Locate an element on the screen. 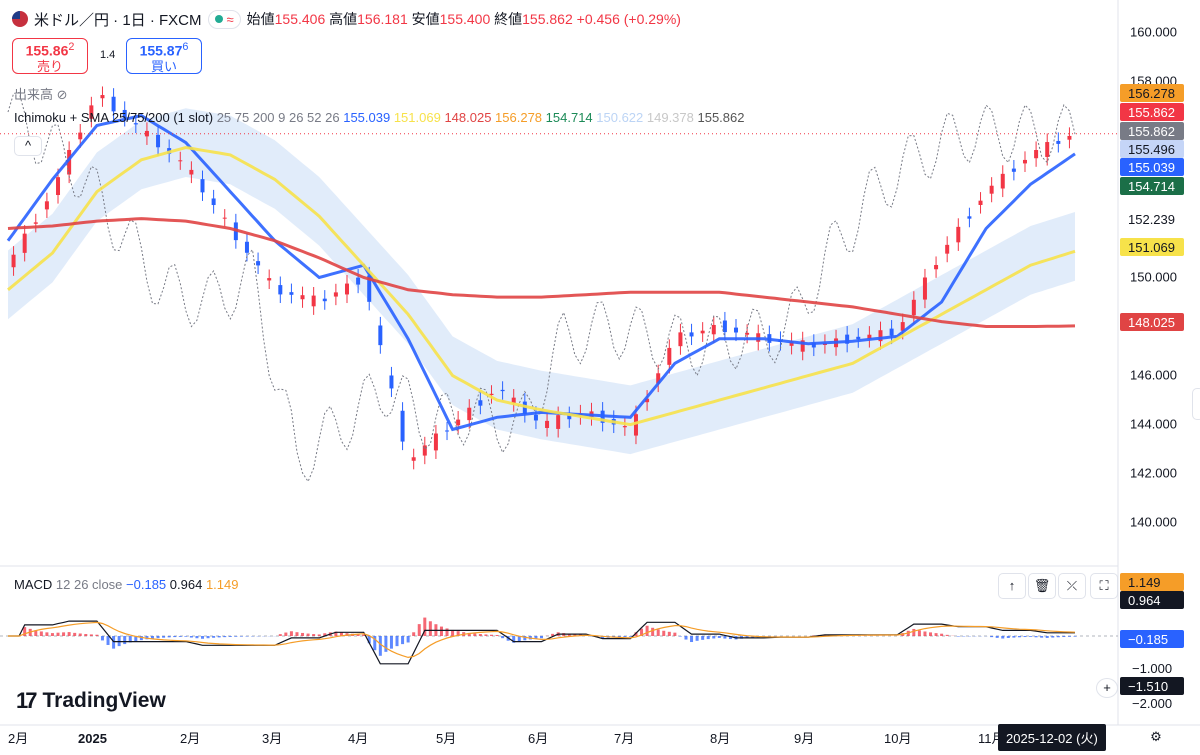 The width and height of the screenshot is (1200, 755). low-label: 安値 is located at coordinates (425, 19).